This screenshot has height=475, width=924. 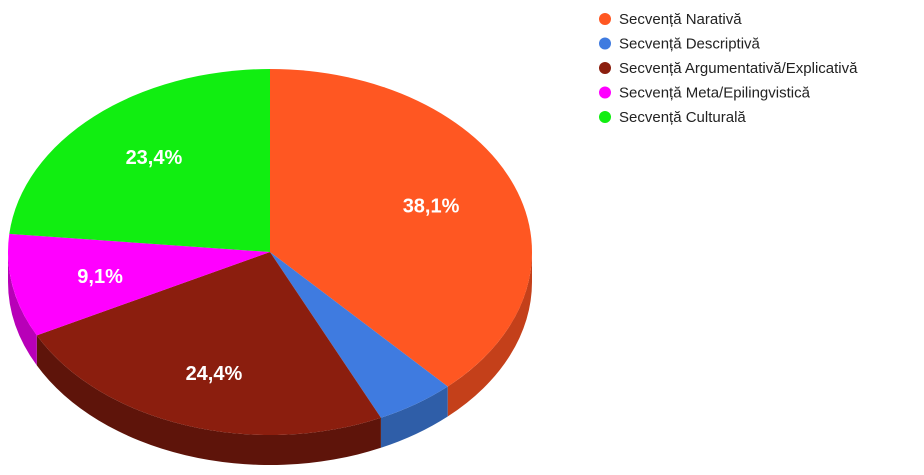 What do you see at coordinates (682, 117) in the screenshot?
I see `legend-label: Secvență Culturală` at bounding box center [682, 117].